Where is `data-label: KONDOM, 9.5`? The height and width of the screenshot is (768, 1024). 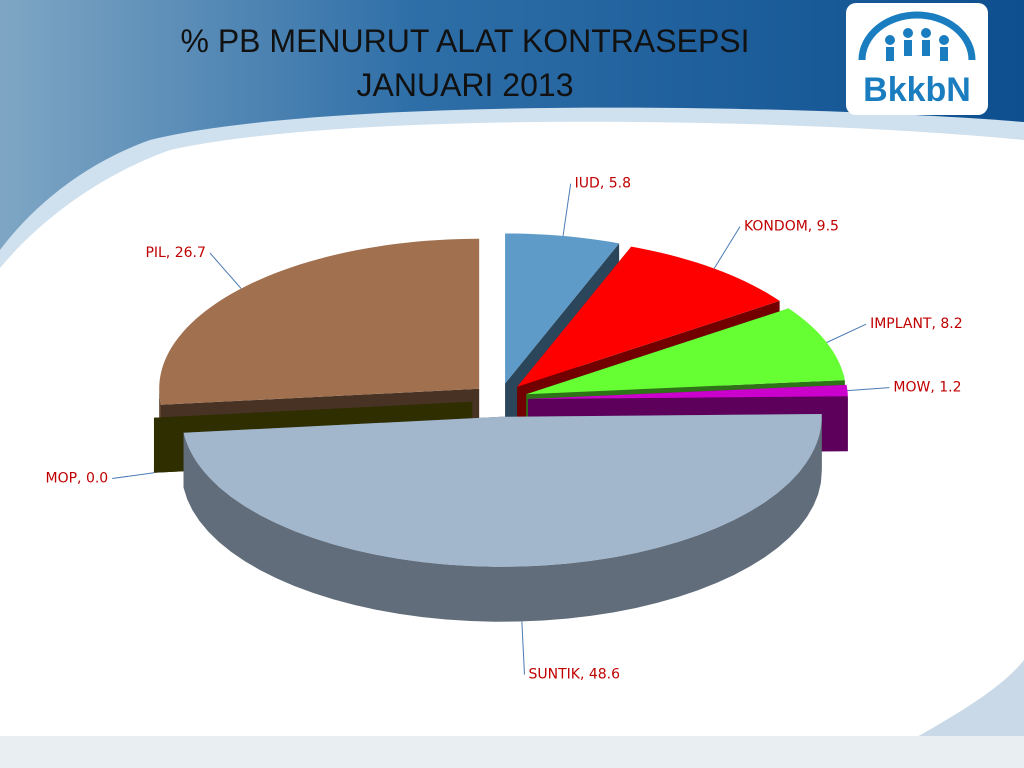 data-label: KONDOM, 9.5 is located at coordinates (791, 227).